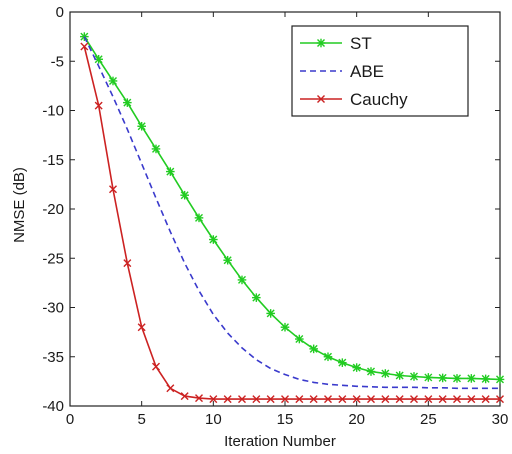 This screenshot has height=454, width=512. Describe the element at coordinates (53, 209) in the screenshot. I see `y-tick-label: -20` at that location.